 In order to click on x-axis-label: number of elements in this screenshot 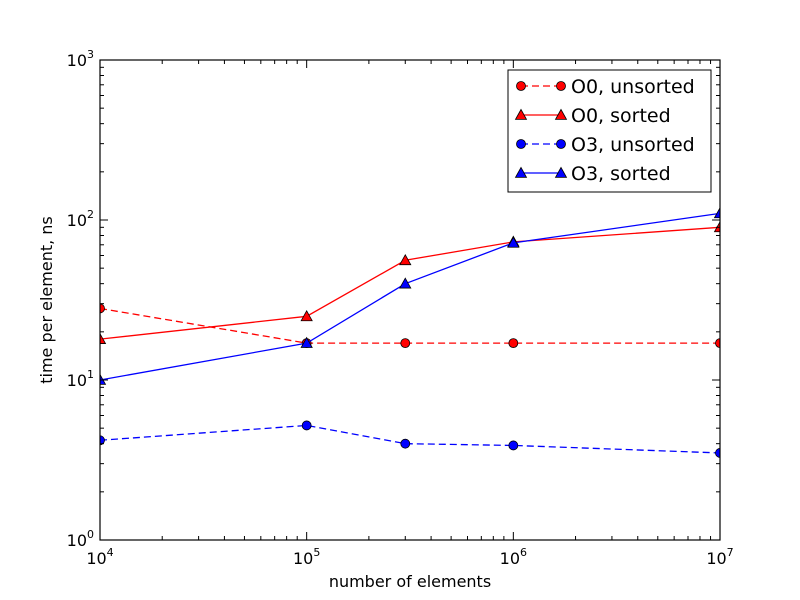, I will do `click(410, 581)`.